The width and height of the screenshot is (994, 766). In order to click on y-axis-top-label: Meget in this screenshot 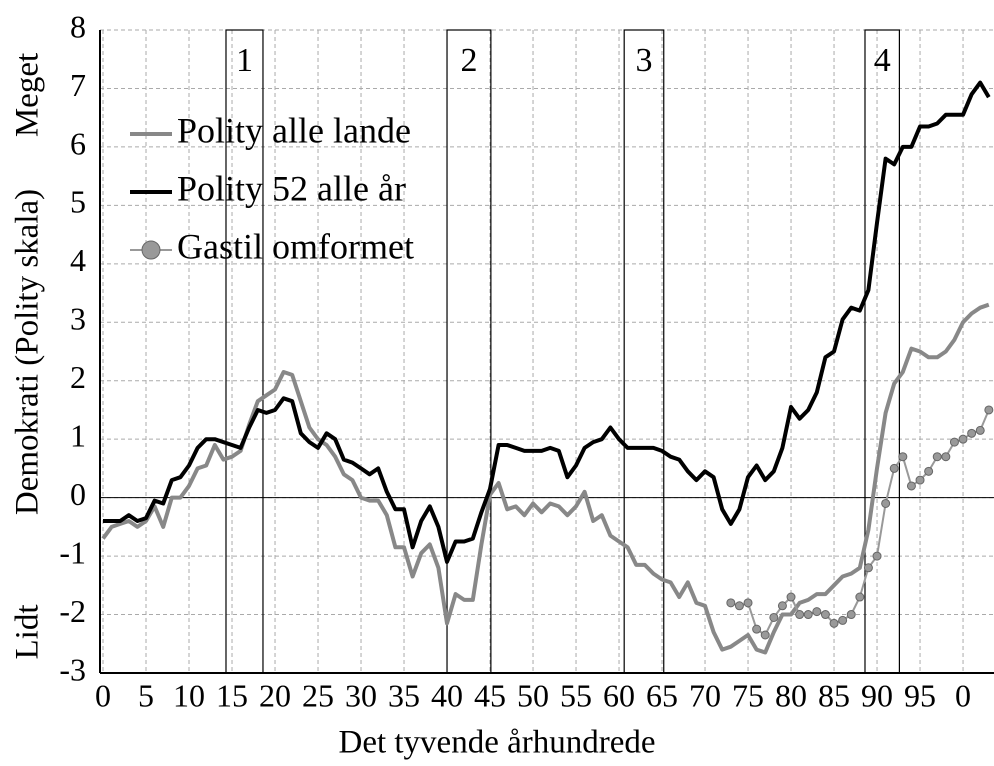, I will do `click(28, 95)`.